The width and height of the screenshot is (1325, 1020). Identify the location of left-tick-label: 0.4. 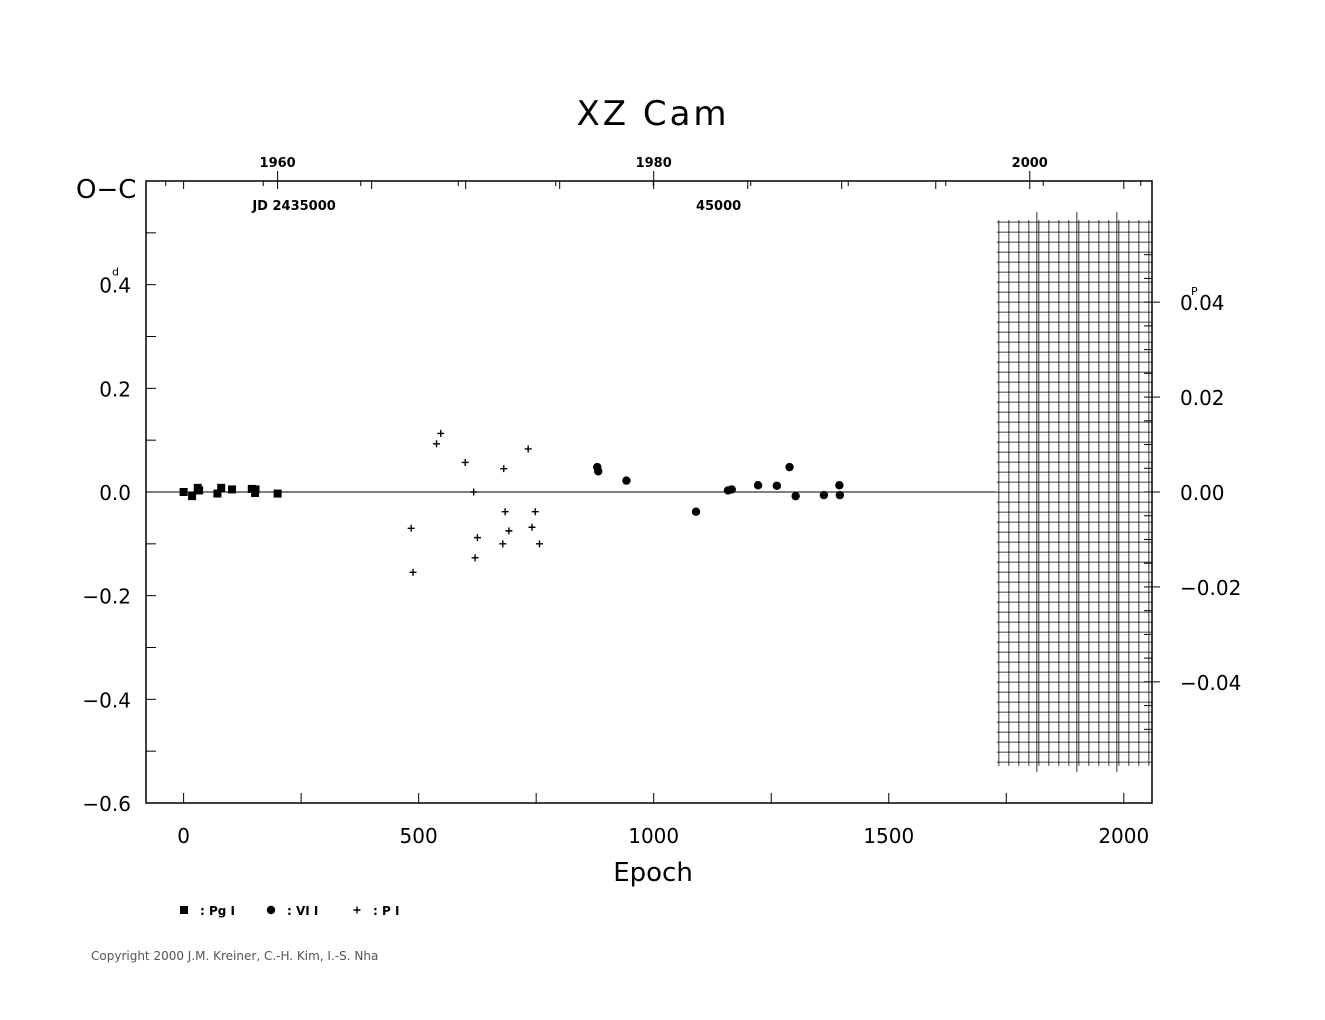
(115, 286).